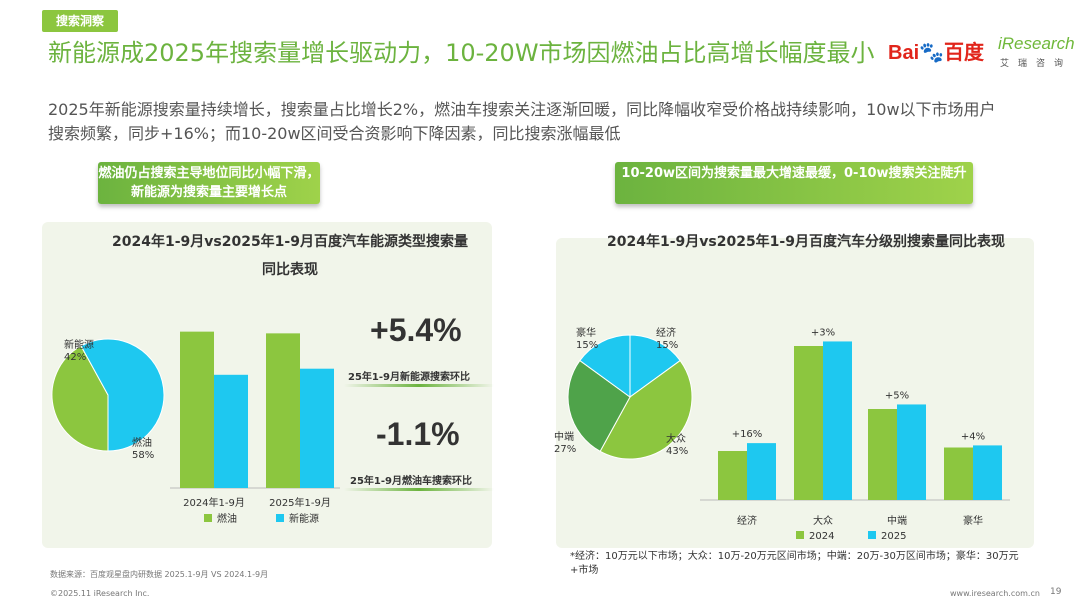  What do you see at coordinates (209, 183) in the screenshot?
I see `left-banner: 燃油仍占搜索主导地位同比小幅下滑，新能源为搜索量主要增长点` at bounding box center [209, 183].